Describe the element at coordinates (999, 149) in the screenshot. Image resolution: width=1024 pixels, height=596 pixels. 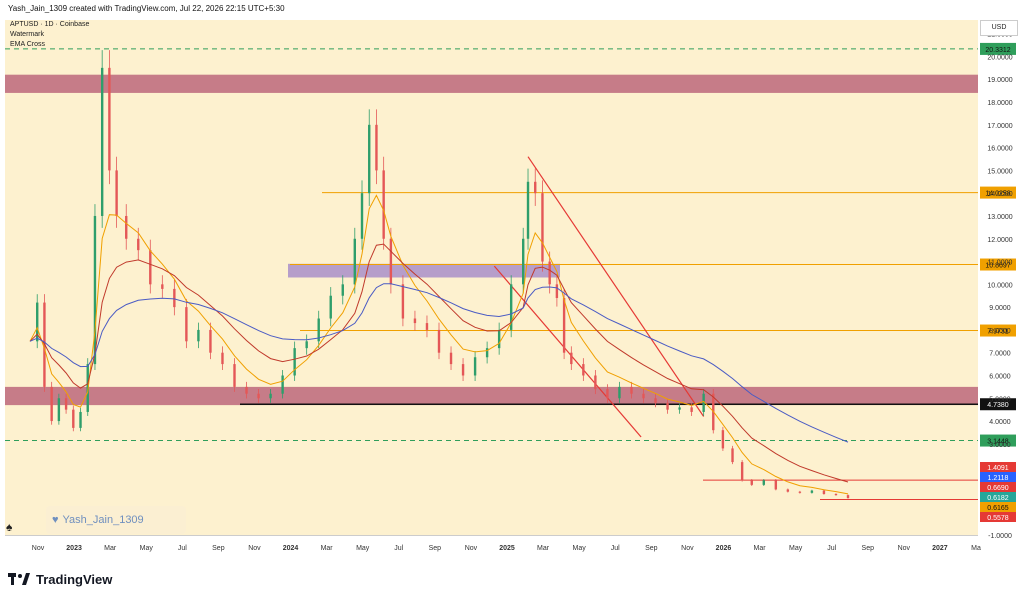
I see `y-tick-label: 16.0000` at that location.